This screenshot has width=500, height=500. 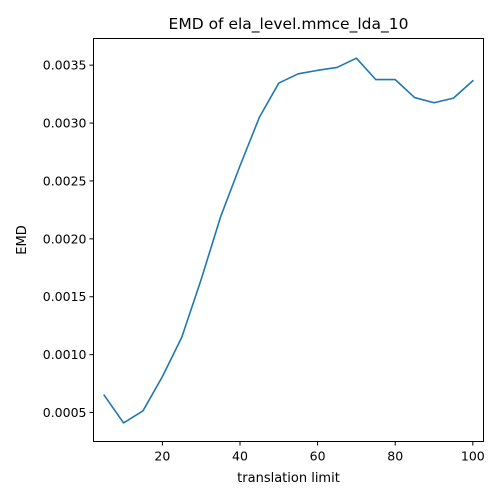 I want to click on x-tick-label: 40, so click(x=240, y=456).